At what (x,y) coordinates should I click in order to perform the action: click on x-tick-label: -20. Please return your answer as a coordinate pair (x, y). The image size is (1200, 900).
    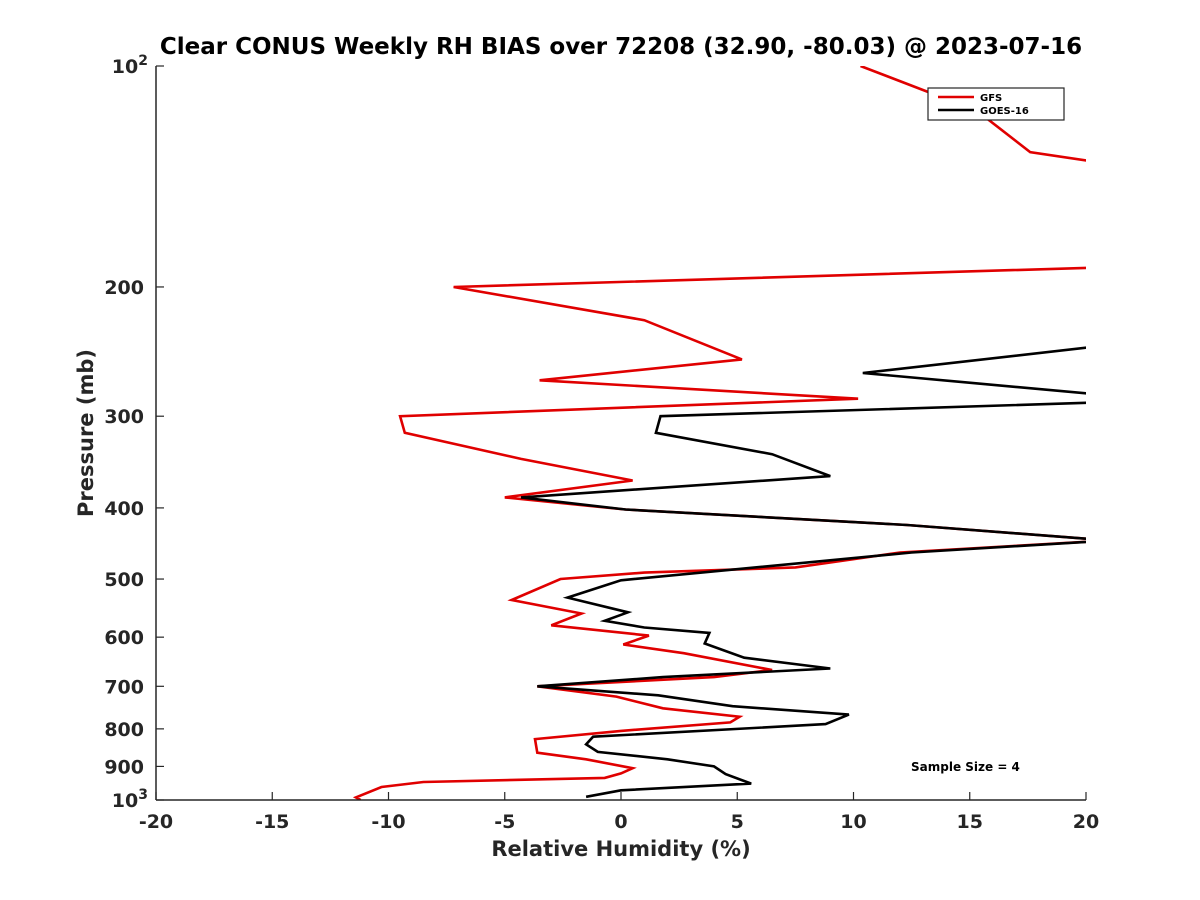
    Looking at the image, I should click on (156, 822).